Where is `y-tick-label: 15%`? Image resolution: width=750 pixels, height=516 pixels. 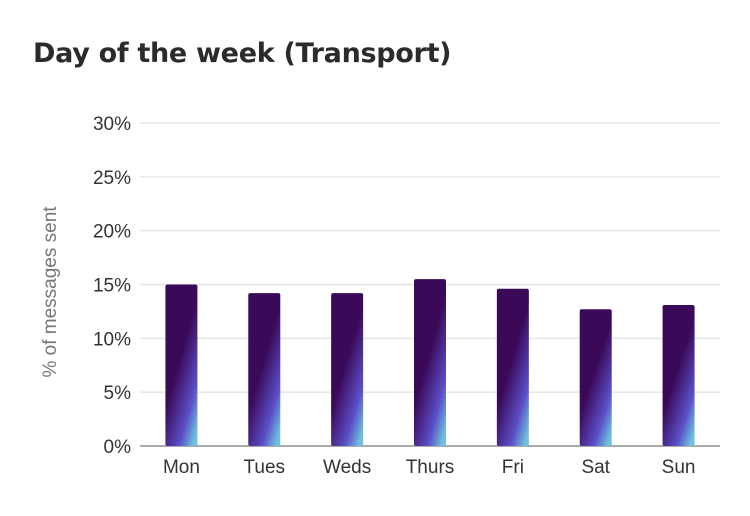
y-tick-label: 15% is located at coordinates (112, 286).